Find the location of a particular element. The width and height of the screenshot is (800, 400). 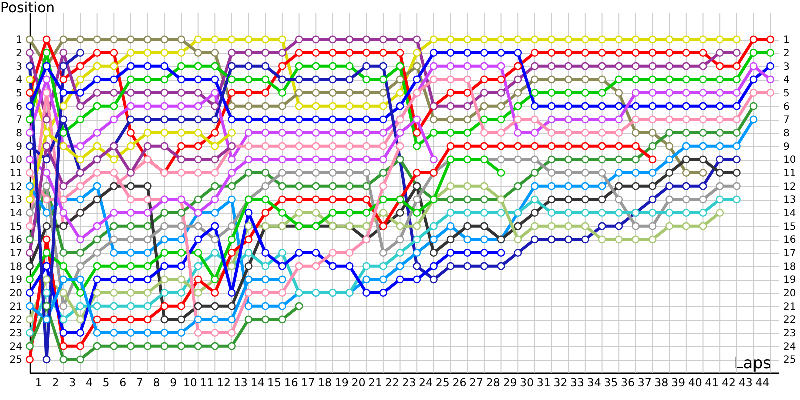

x-tick-label: 12 is located at coordinates (224, 383).